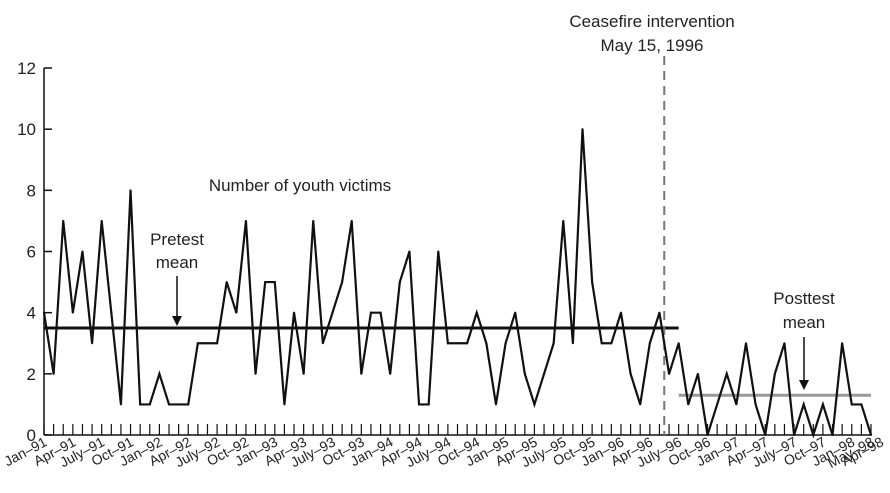  I want to click on pretest-label-line1: Pretest, so click(177, 239).